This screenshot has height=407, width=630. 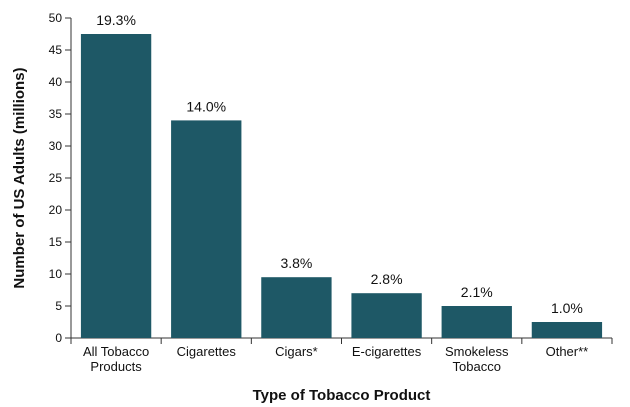 I want to click on data-label: 1.0%, so click(x=567, y=308).